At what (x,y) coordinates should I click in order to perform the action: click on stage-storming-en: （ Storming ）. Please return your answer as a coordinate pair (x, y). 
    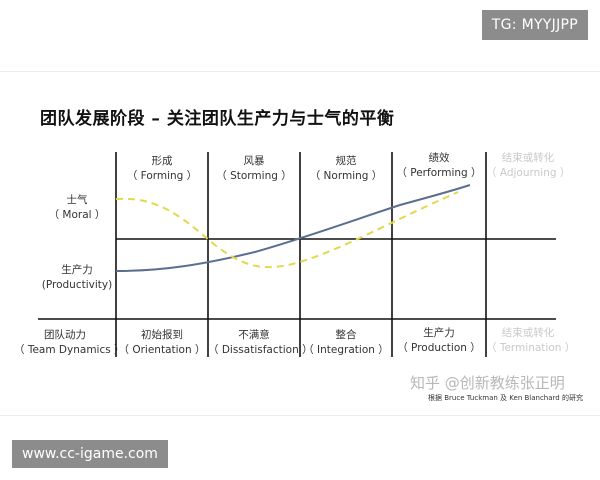
    Looking at the image, I should click on (254, 176).